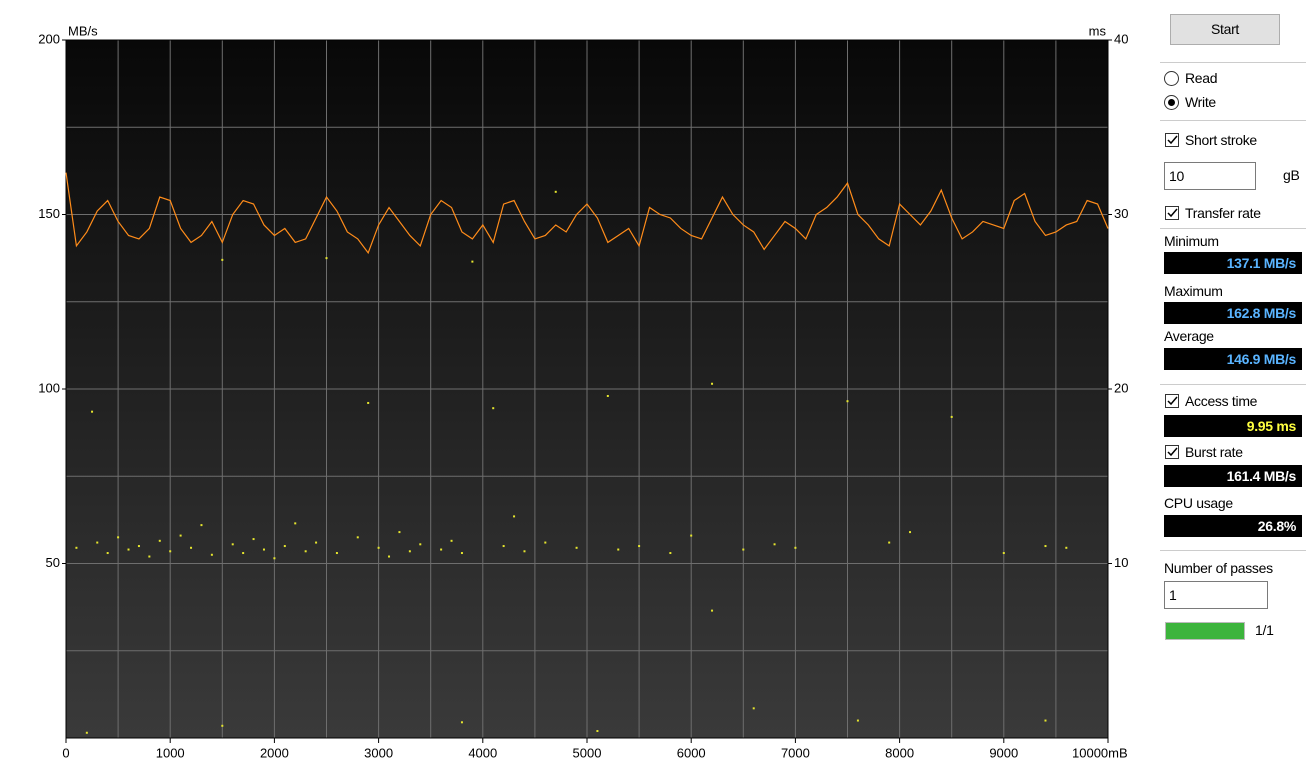 This screenshot has height=774, width=1316. I want to click on spinbox: 1, so click(1216, 595).